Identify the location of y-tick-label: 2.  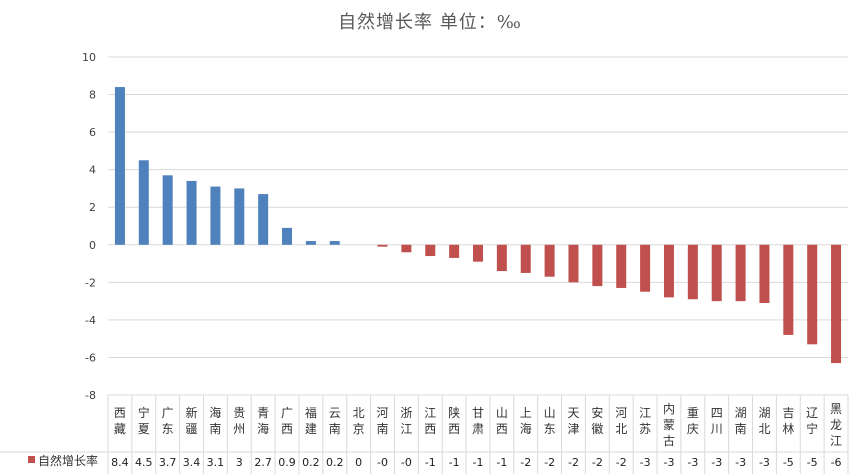
(92, 207).